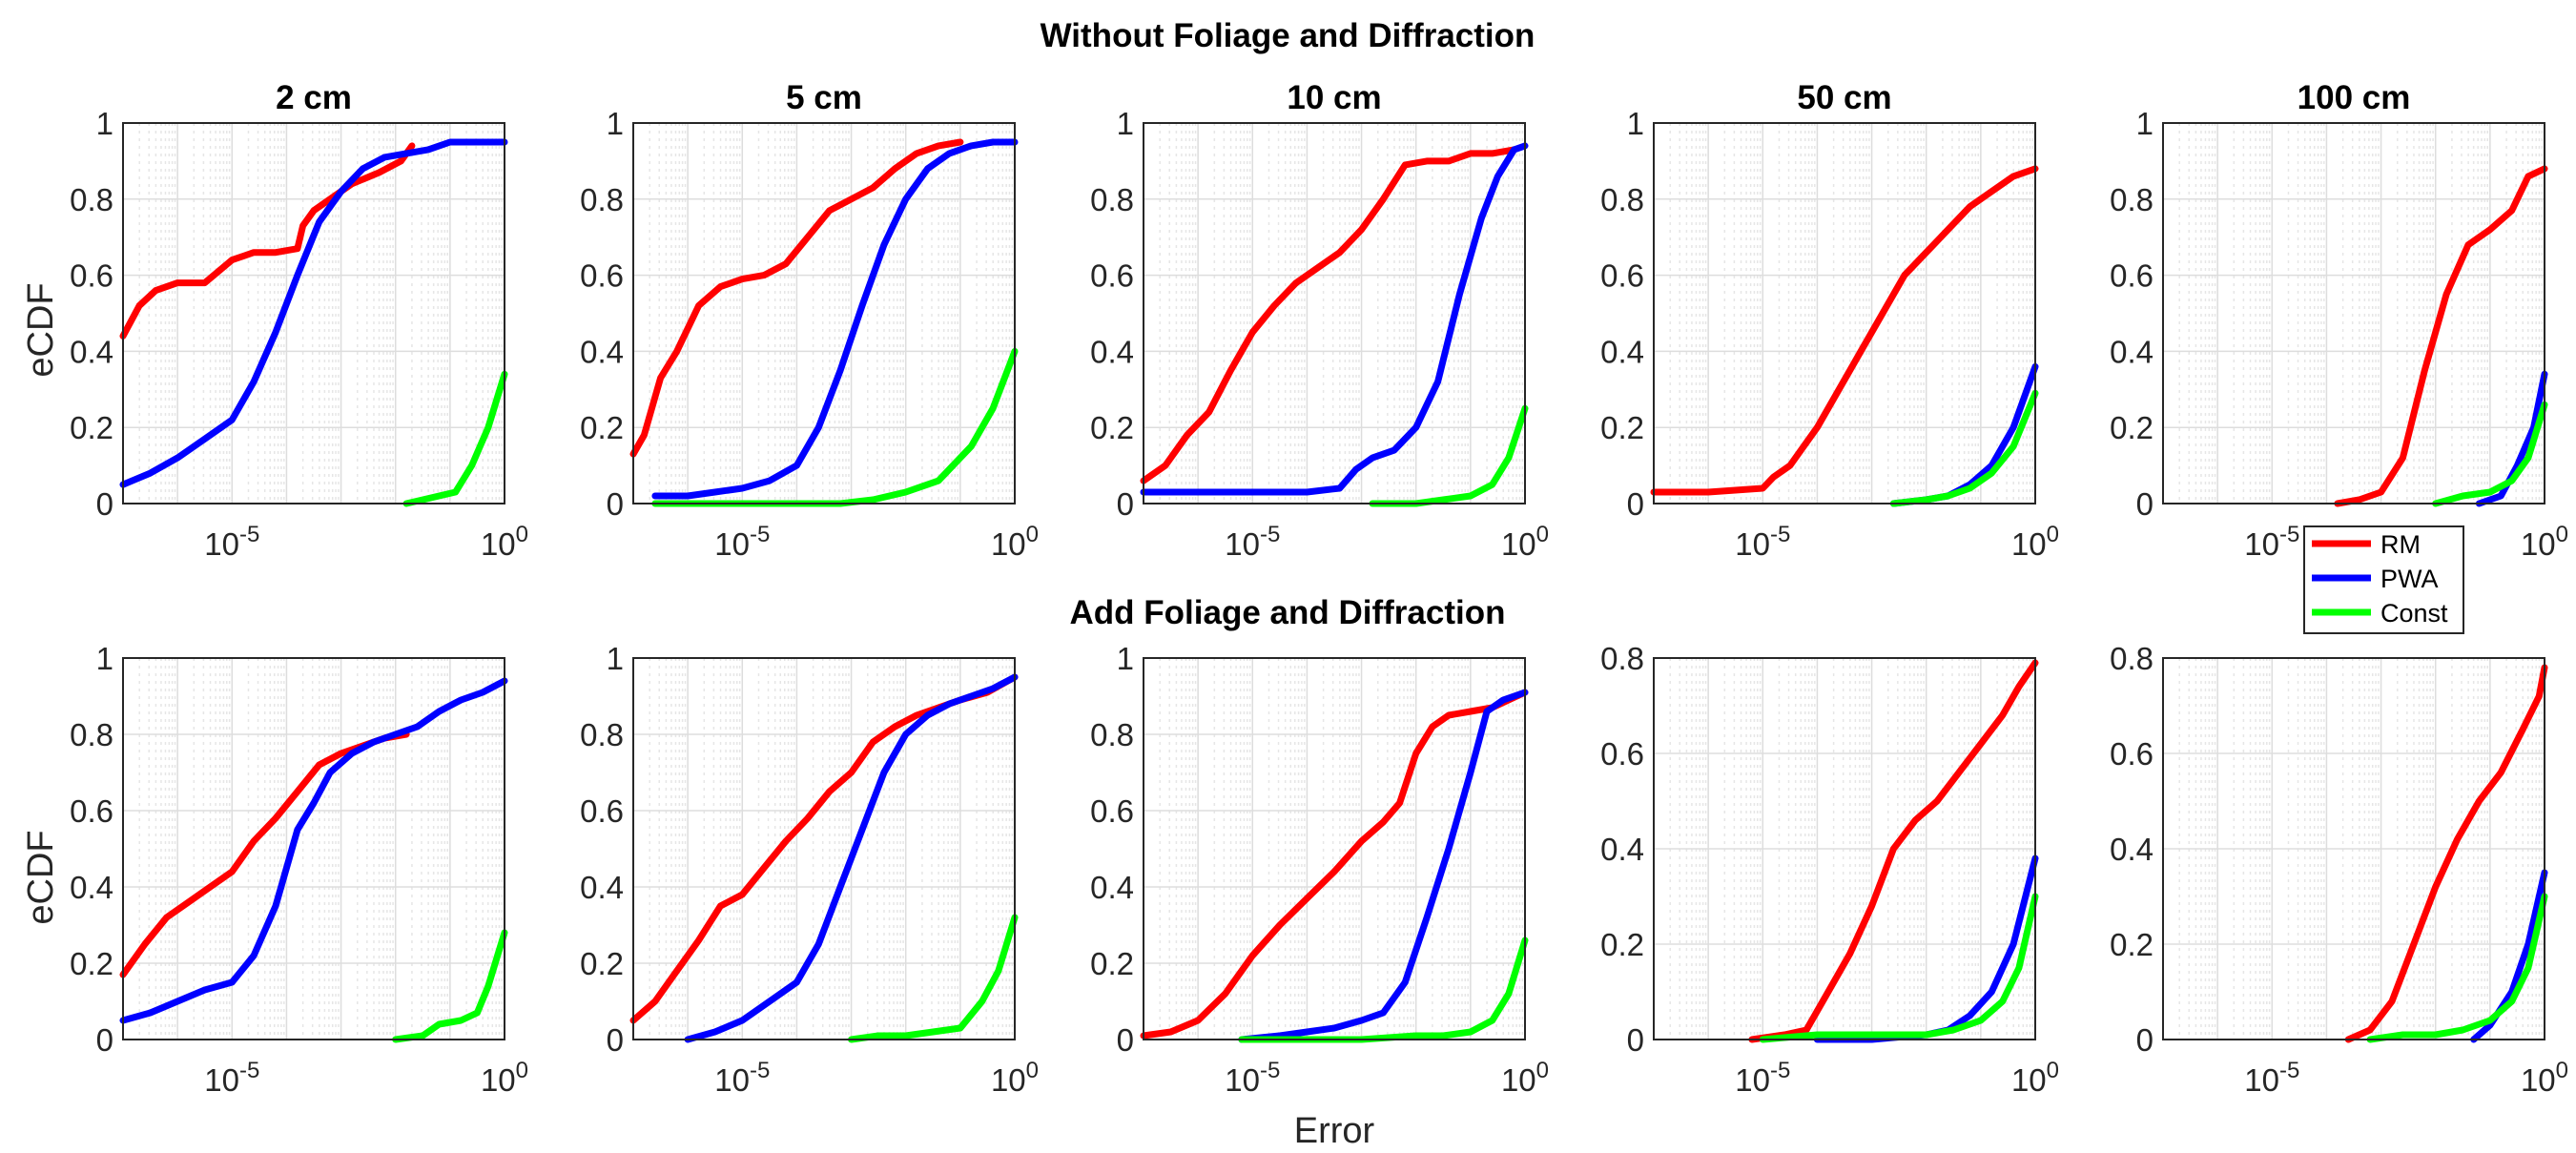 This screenshot has width=2576, height=1153. What do you see at coordinates (41, 330) in the screenshot?
I see `y-axis-label-top: eCDF` at bounding box center [41, 330].